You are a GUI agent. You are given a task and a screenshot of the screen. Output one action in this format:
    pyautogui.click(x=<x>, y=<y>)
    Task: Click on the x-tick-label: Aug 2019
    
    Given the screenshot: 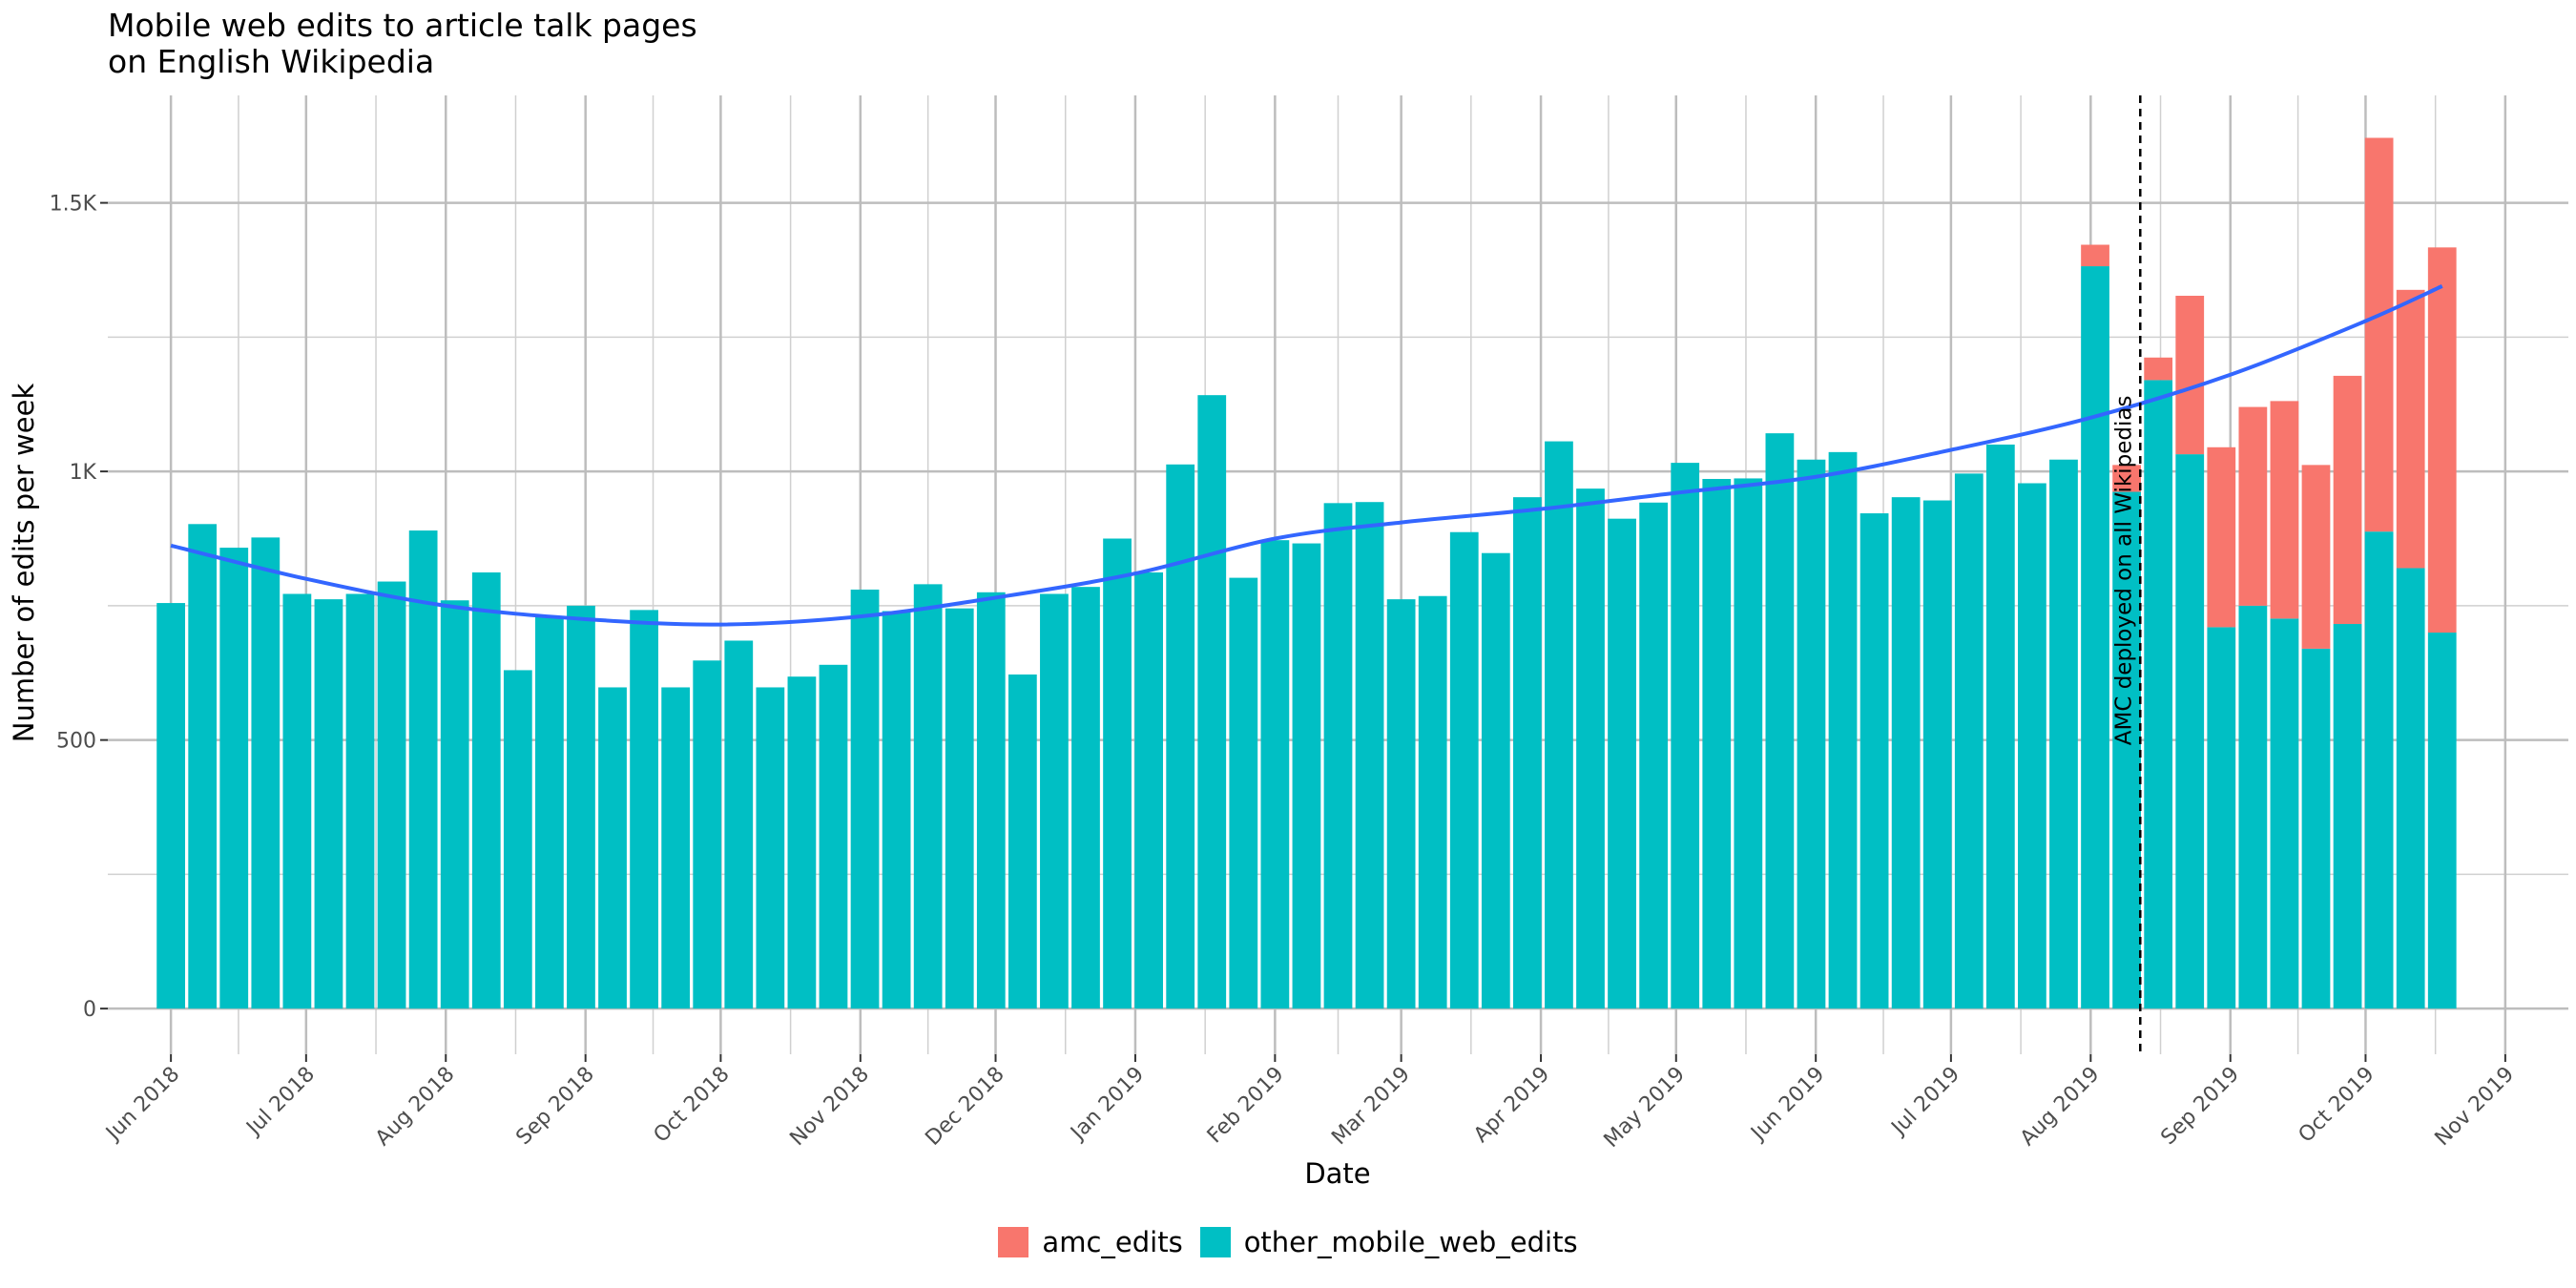 What is the action you would take?
    pyautogui.click(x=2060, y=1107)
    